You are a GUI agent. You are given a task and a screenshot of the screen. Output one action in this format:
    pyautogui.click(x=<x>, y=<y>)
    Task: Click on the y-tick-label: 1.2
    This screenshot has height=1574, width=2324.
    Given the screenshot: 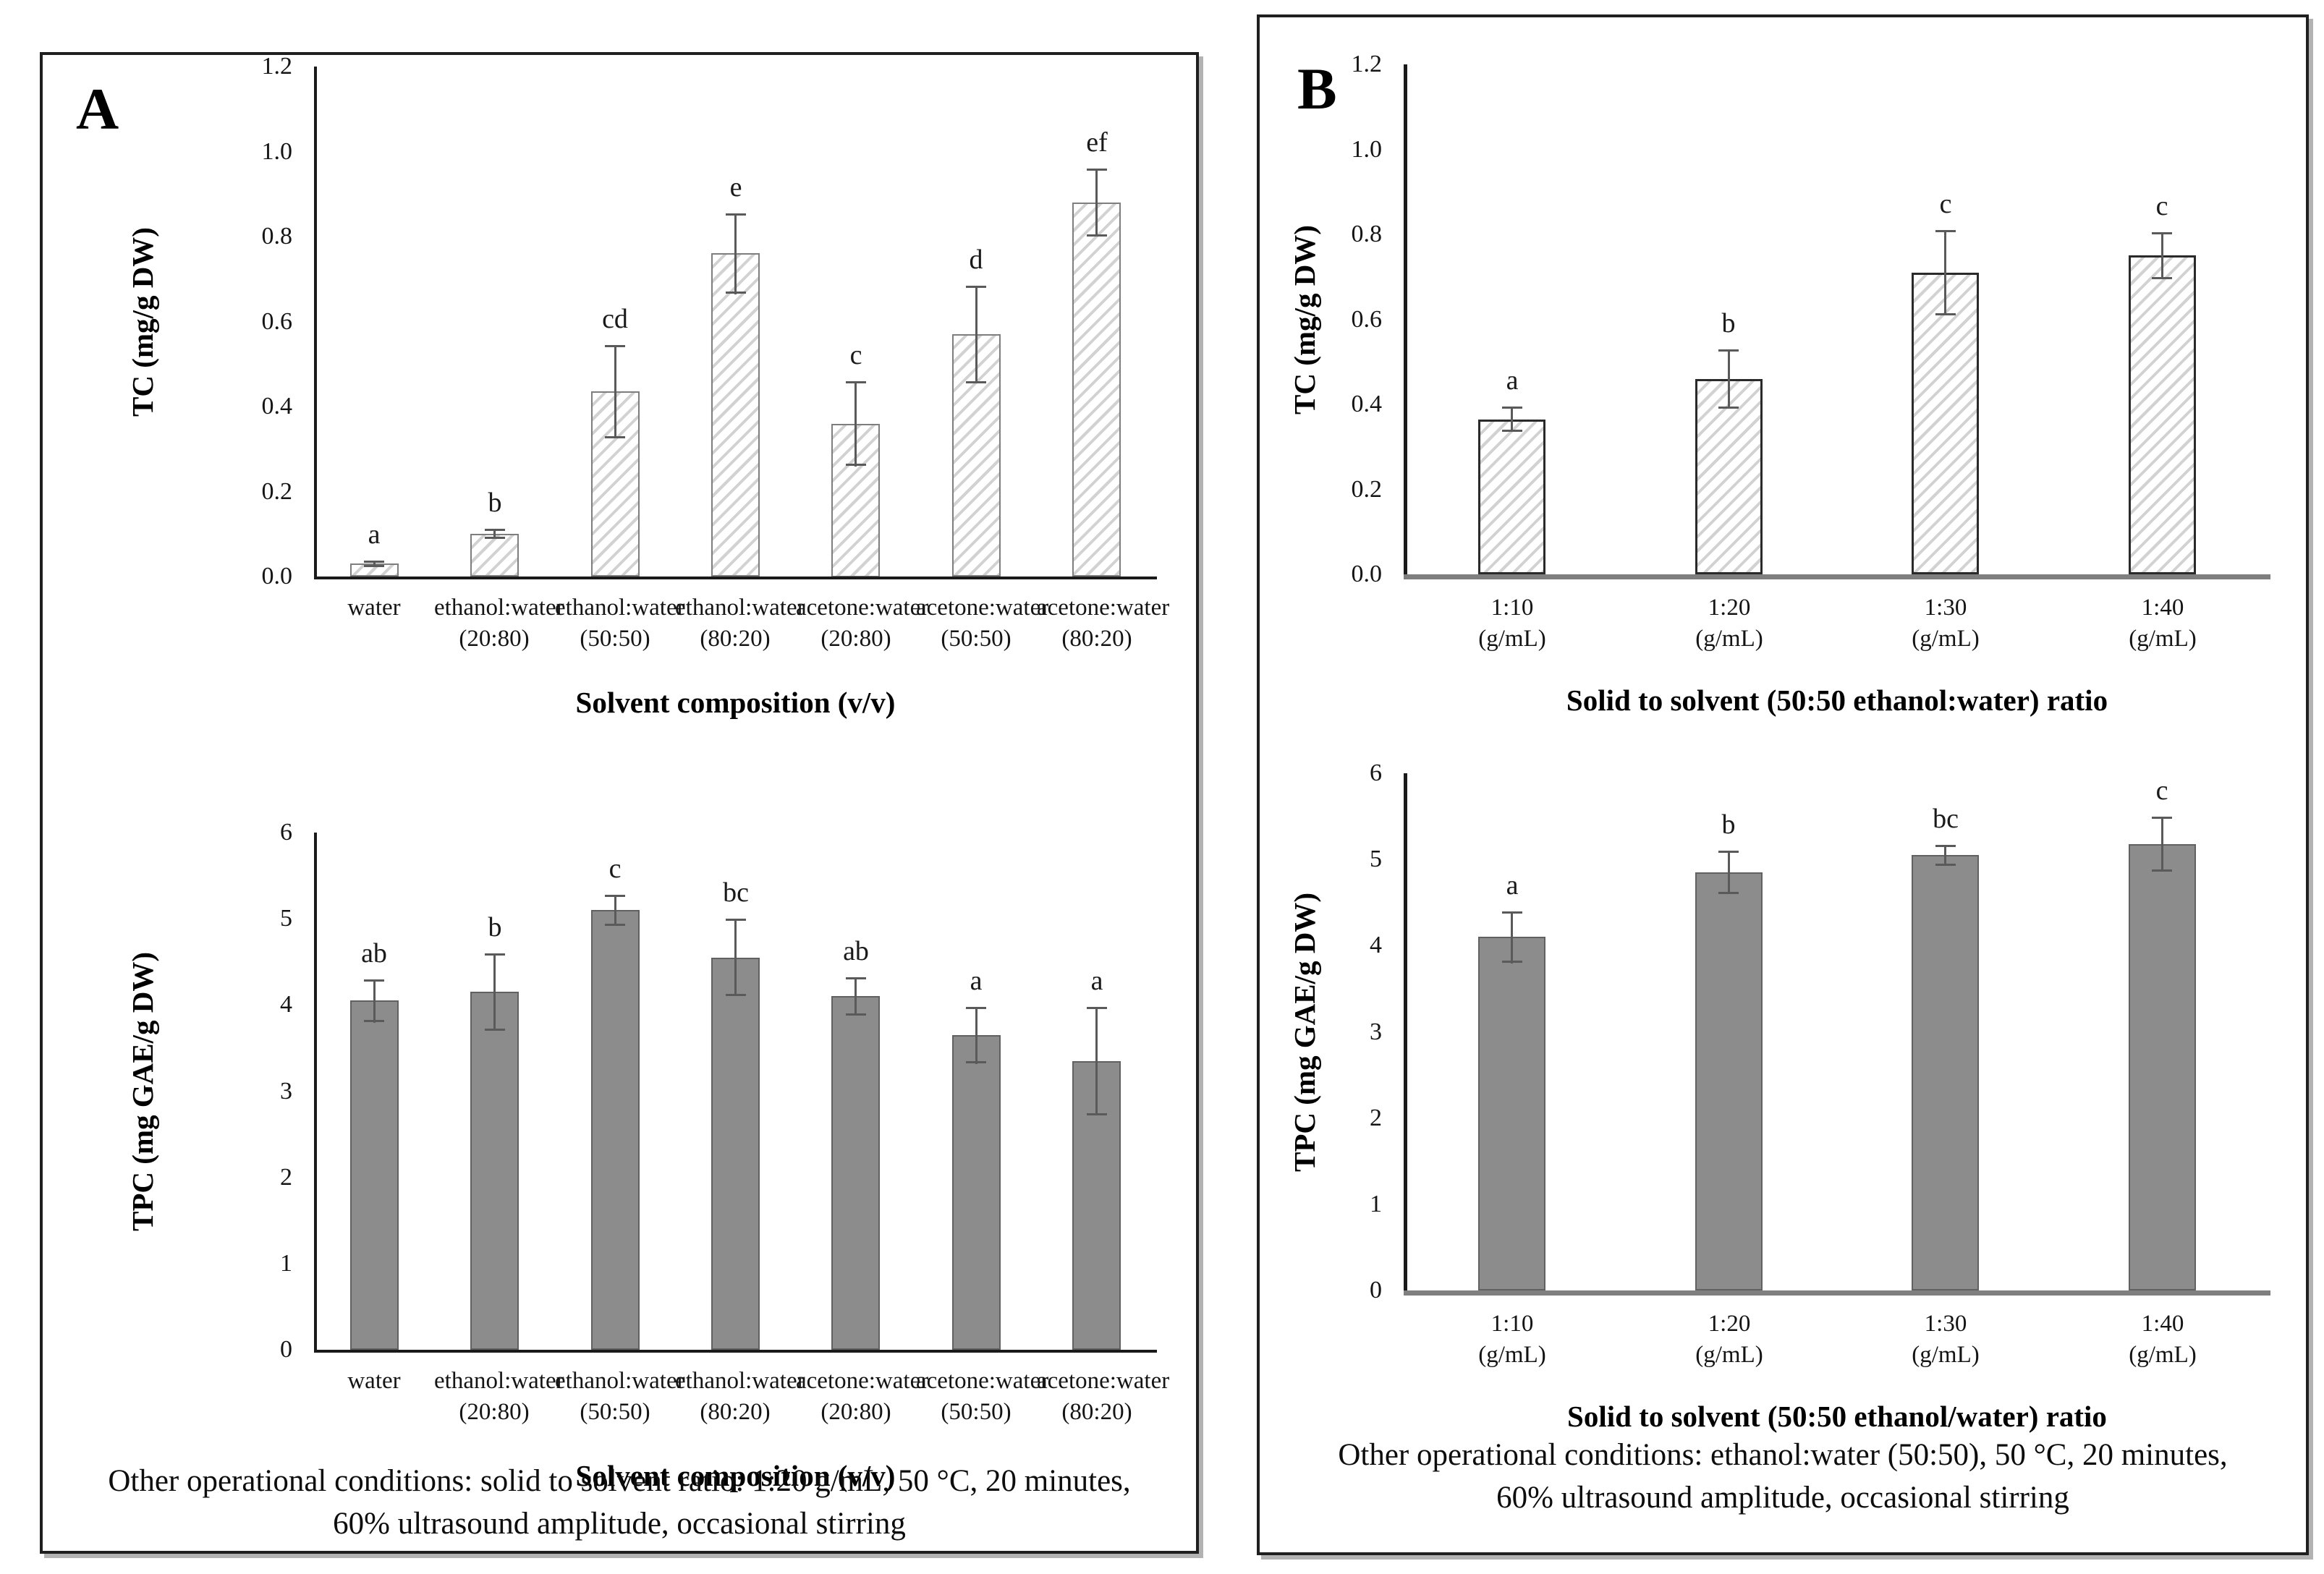 What is the action you would take?
    pyautogui.click(x=277, y=66)
    